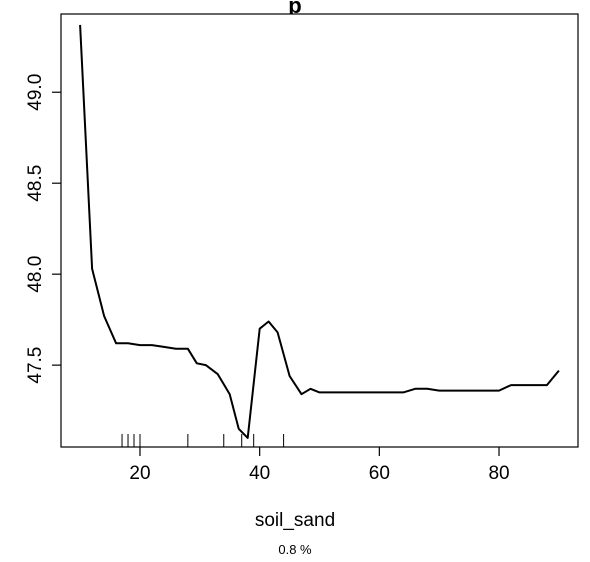 The image size is (590, 562). I want to click on y-tick-label: 47.5, so click(35, 365).